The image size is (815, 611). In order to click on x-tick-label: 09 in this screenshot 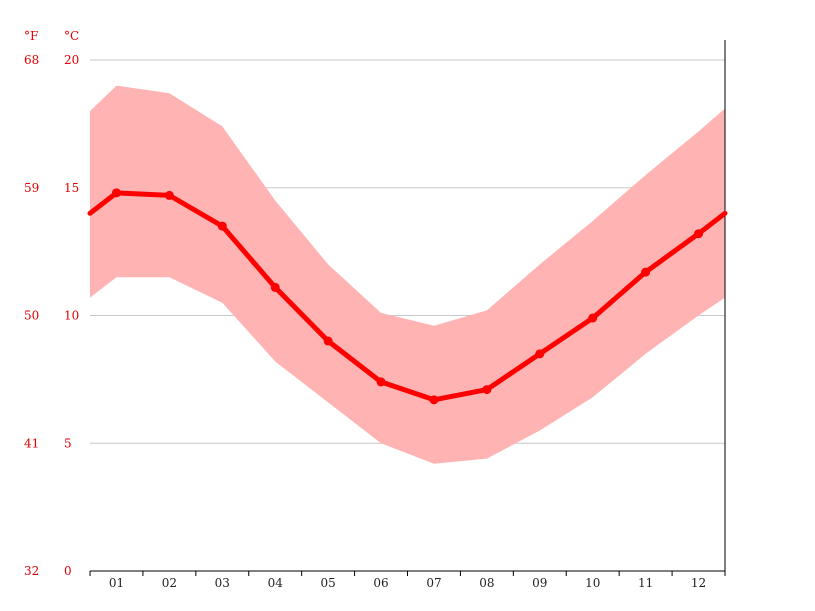, I will do `click(539, 583)`.